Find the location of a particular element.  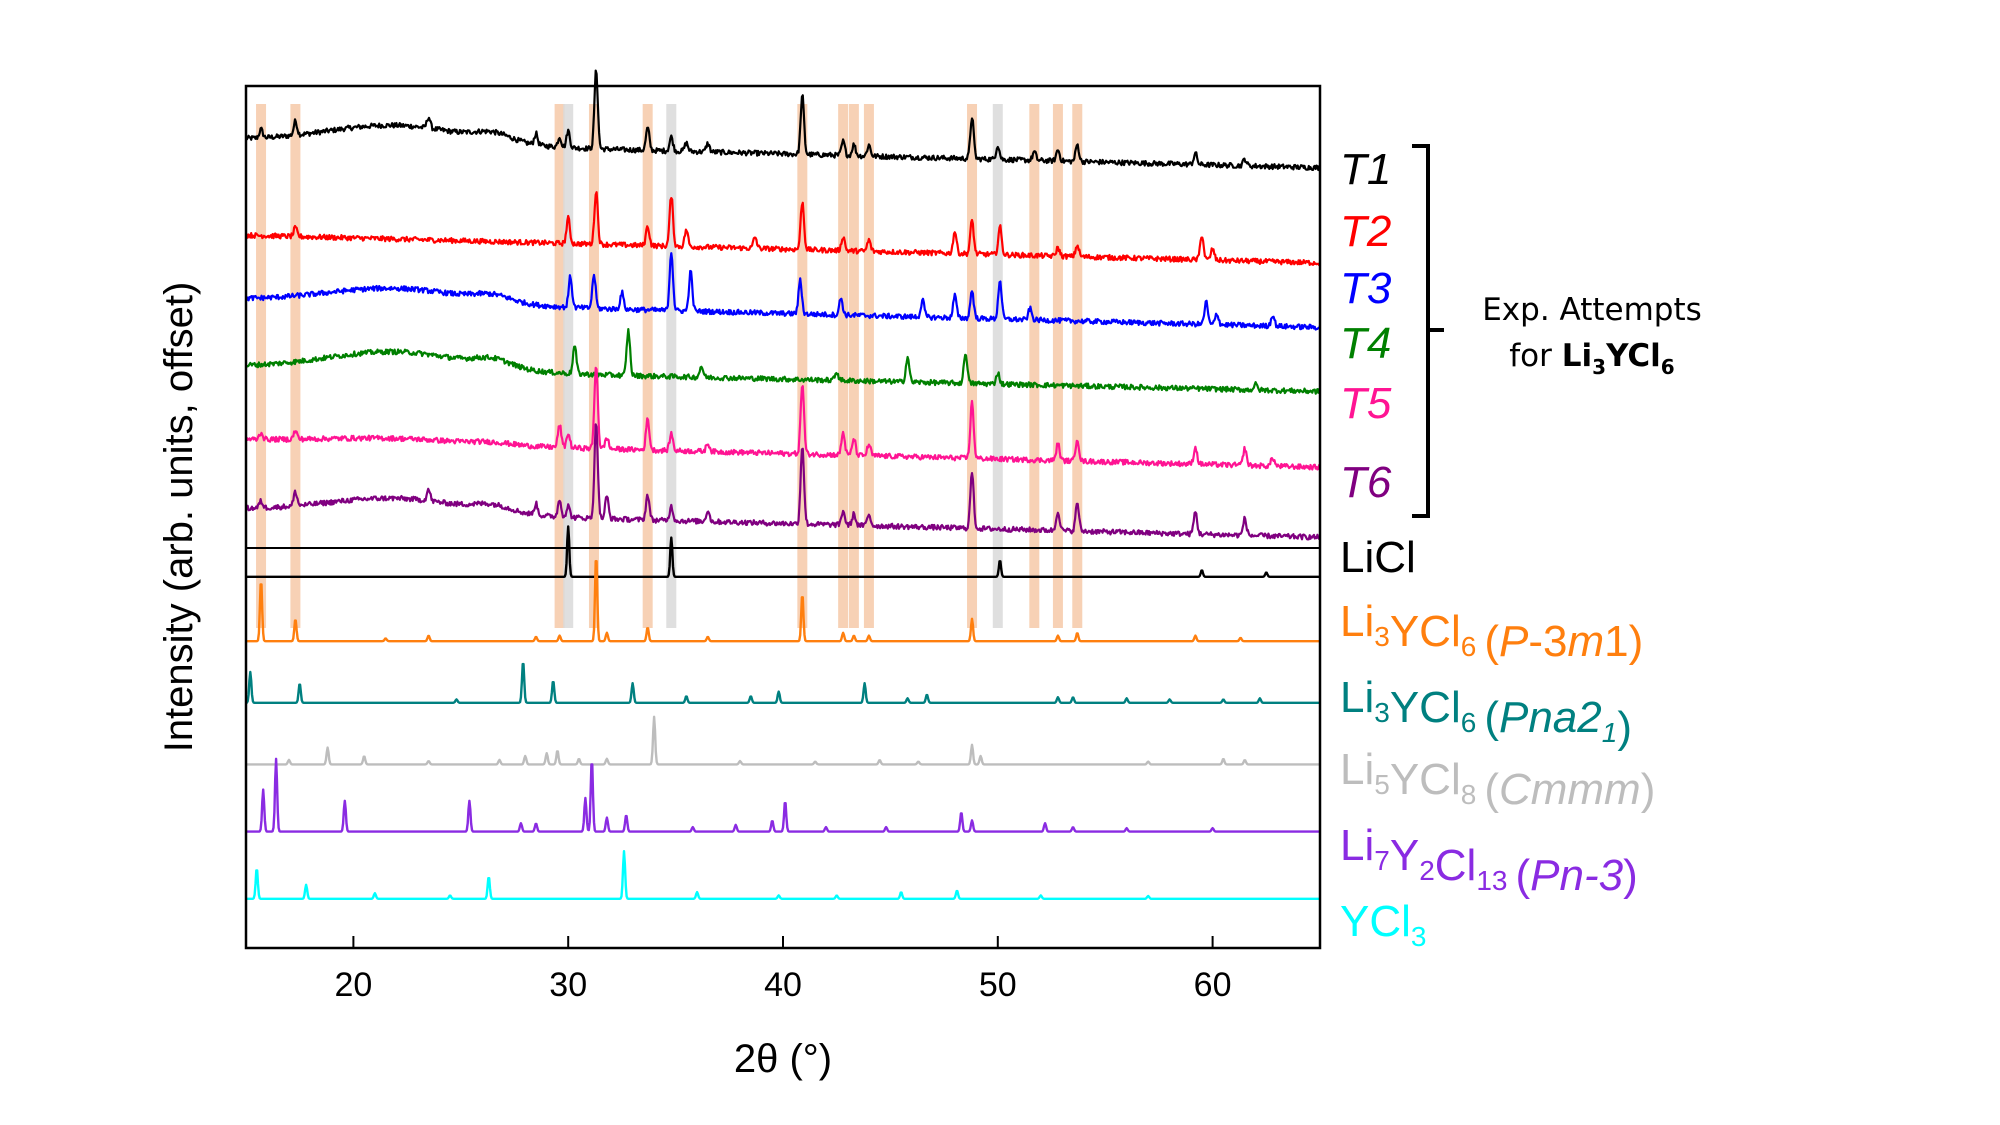

label-li7y2cl13-pn-3--paren-open: ( is located at coordinates (1522, 875).